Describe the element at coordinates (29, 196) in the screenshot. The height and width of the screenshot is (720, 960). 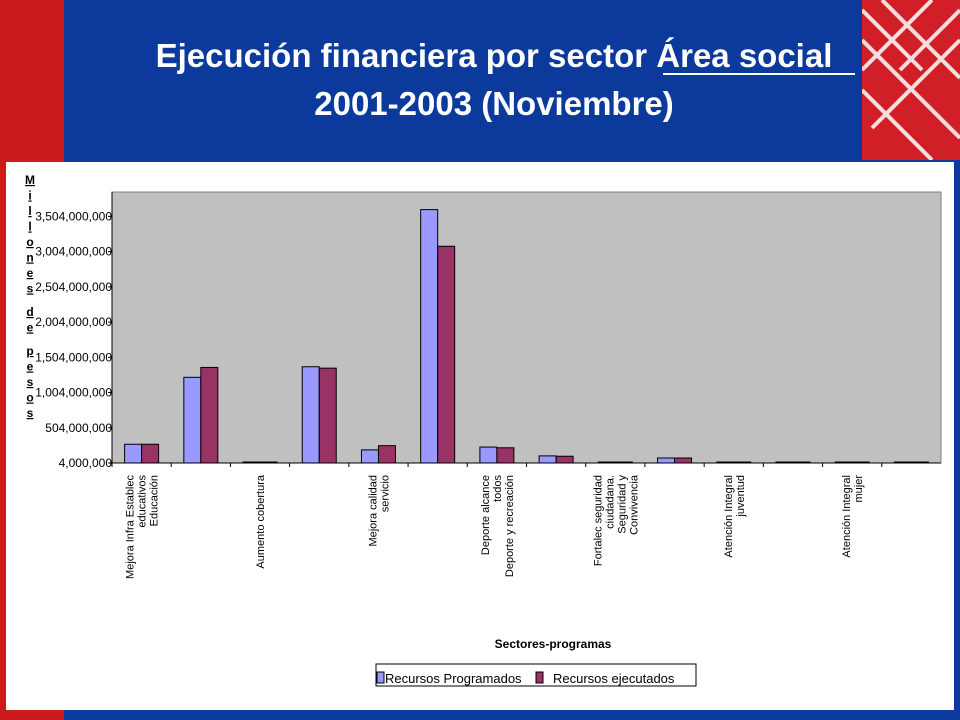
I see `y-axis-label-letter: i` at that location.